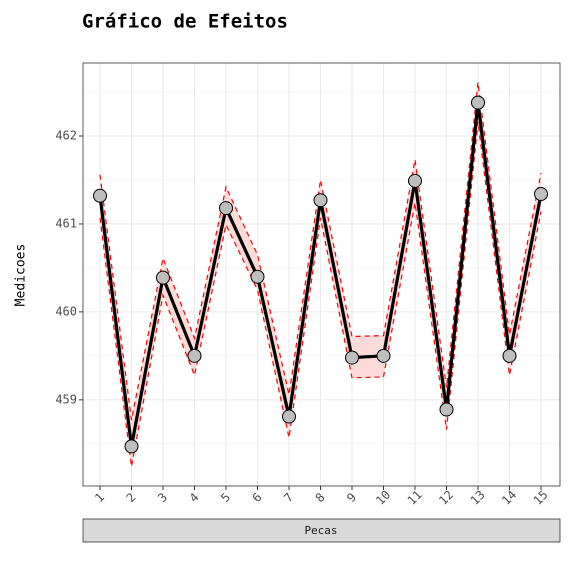  What do you see at coordinates (66, 311) in the screenshot?
I see `y-tick-label: 460` at bounding box center [66, 311].